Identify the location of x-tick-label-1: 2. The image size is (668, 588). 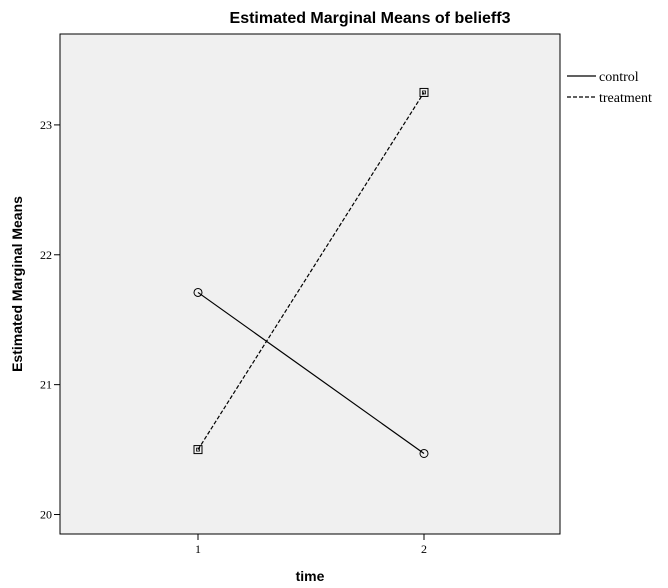
(424, 549).